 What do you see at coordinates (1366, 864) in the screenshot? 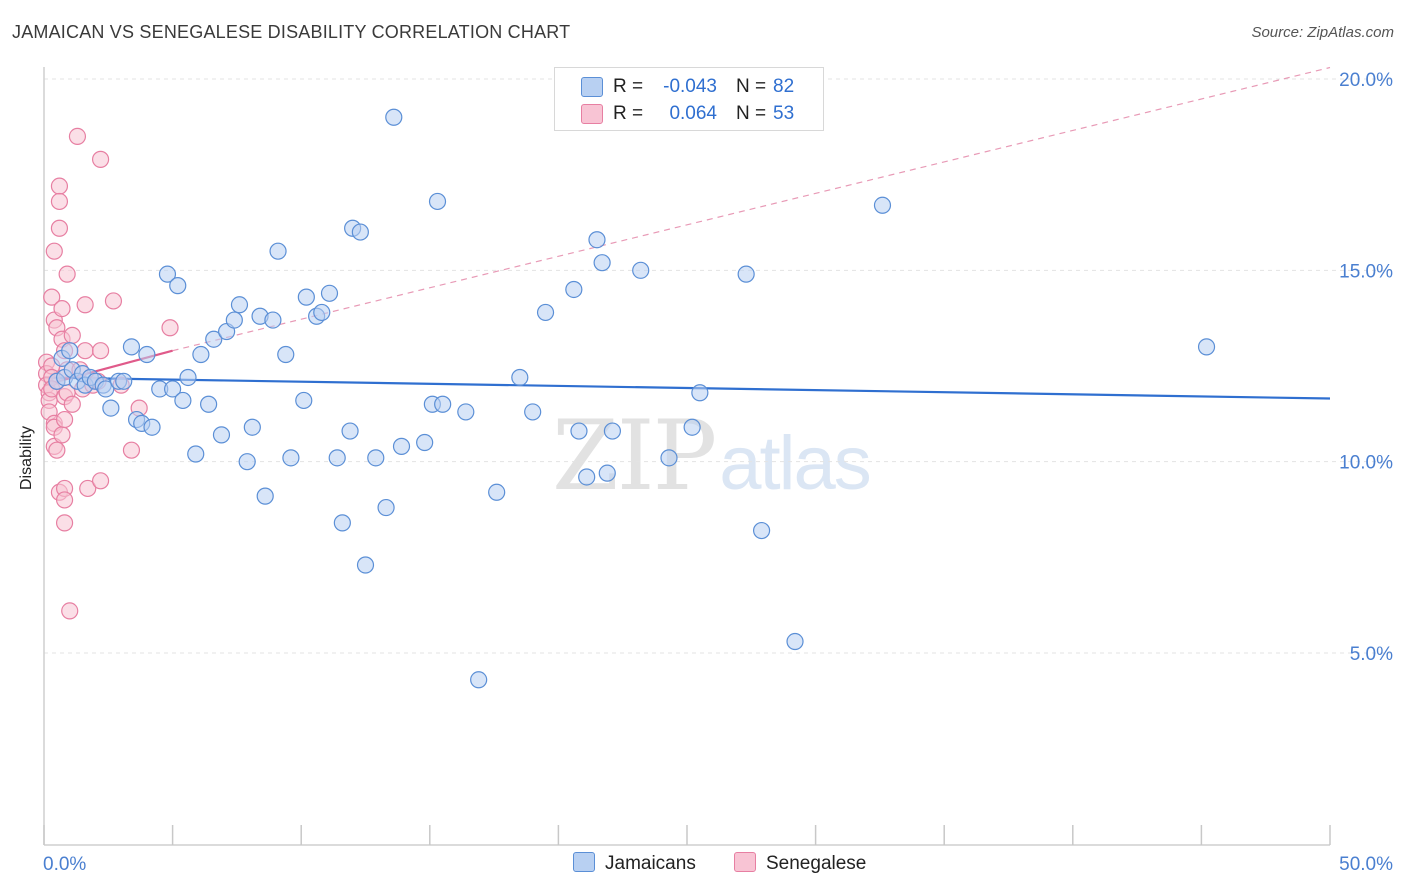
I see `x-tick-label-max: 50.0%` at bounding box center [1366, 864].